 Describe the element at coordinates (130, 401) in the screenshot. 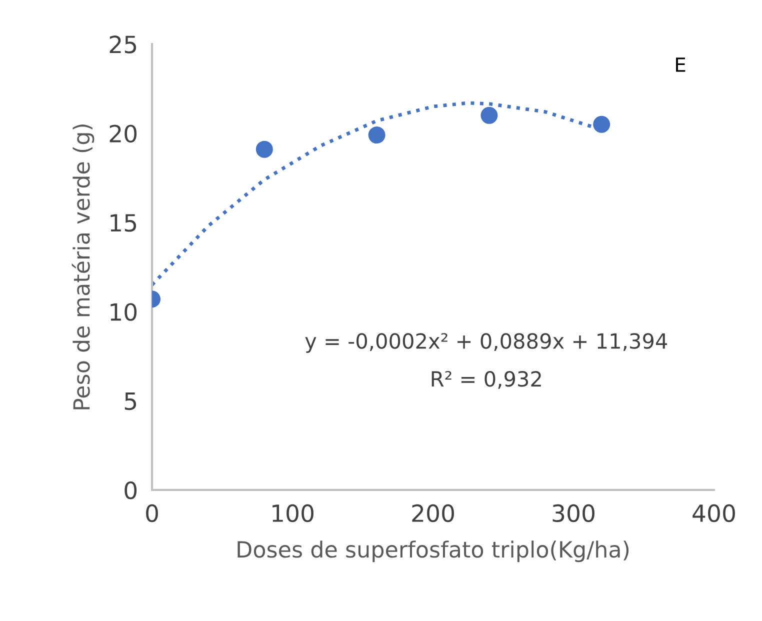

I see `y-tick-label: 5` at that location.